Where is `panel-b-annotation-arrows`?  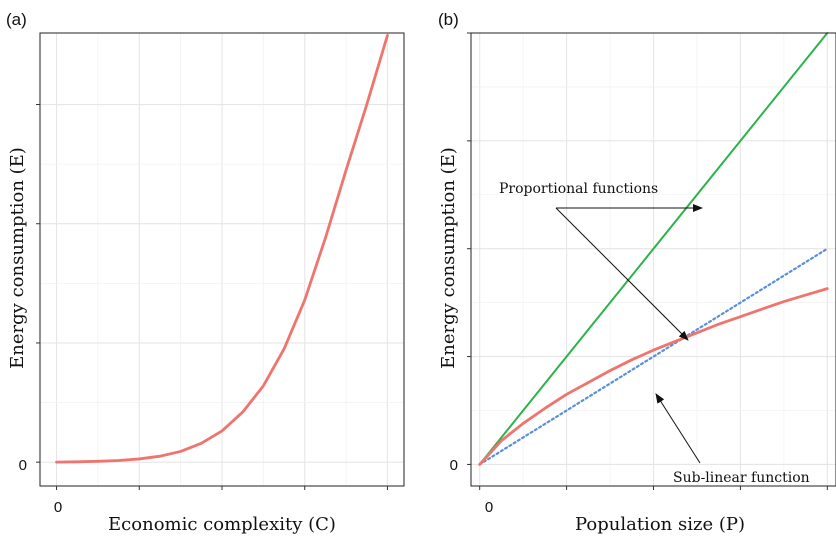 panel-b-annotation-arrows is located at coordinates (629, 334).